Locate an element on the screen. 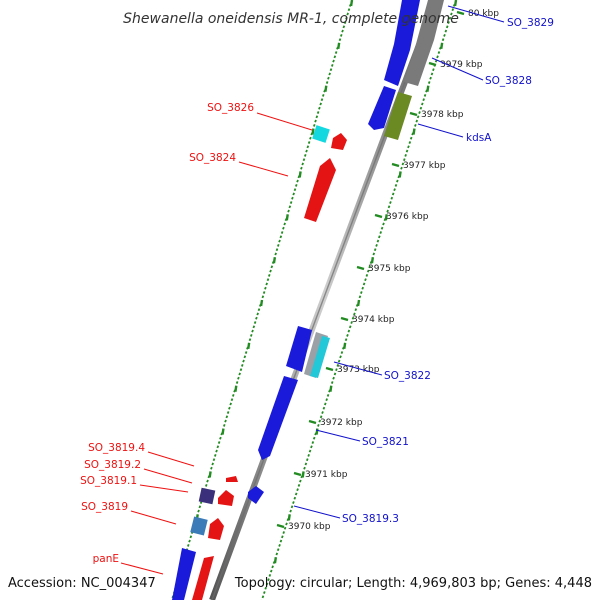 The width and height of the screenshot is (600, 600). kbp-3977-mark is located at coordinates (395, 165).